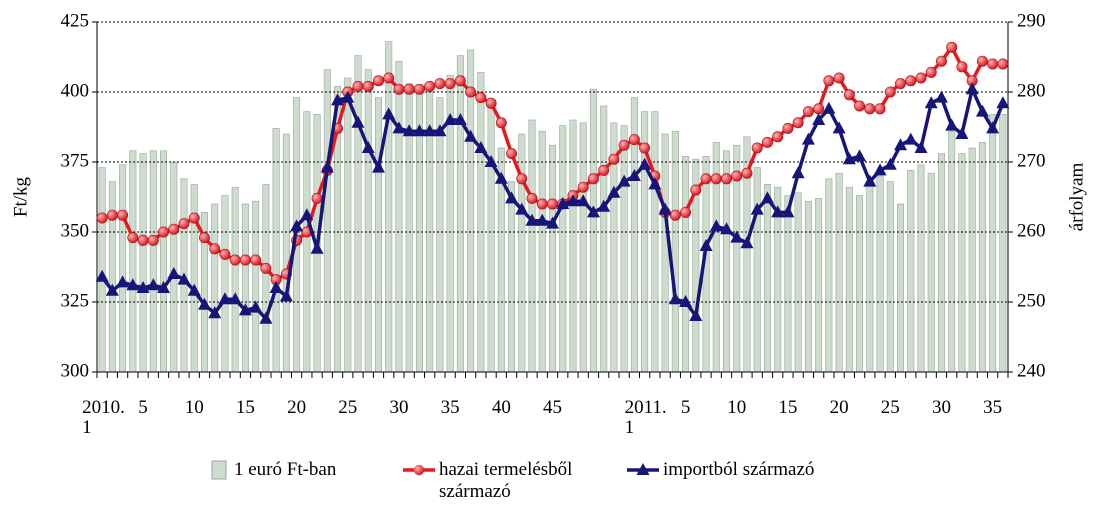 Image resolution: width=1096 pixels, height=510 pixels. Describe the element at coordinates (890, 407) in the screenshot. I see `x-tick-label: 25` at that location.